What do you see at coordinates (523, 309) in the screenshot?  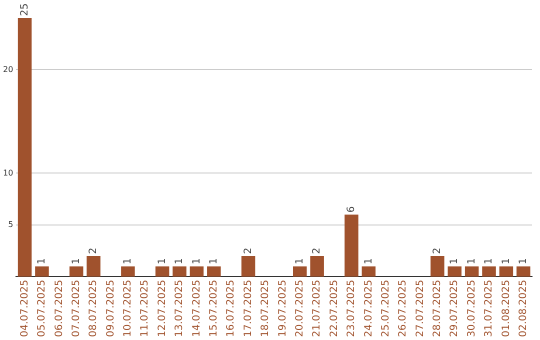 I see `x-tick-label: 02.08.2025` at bounding box center [523, 309].